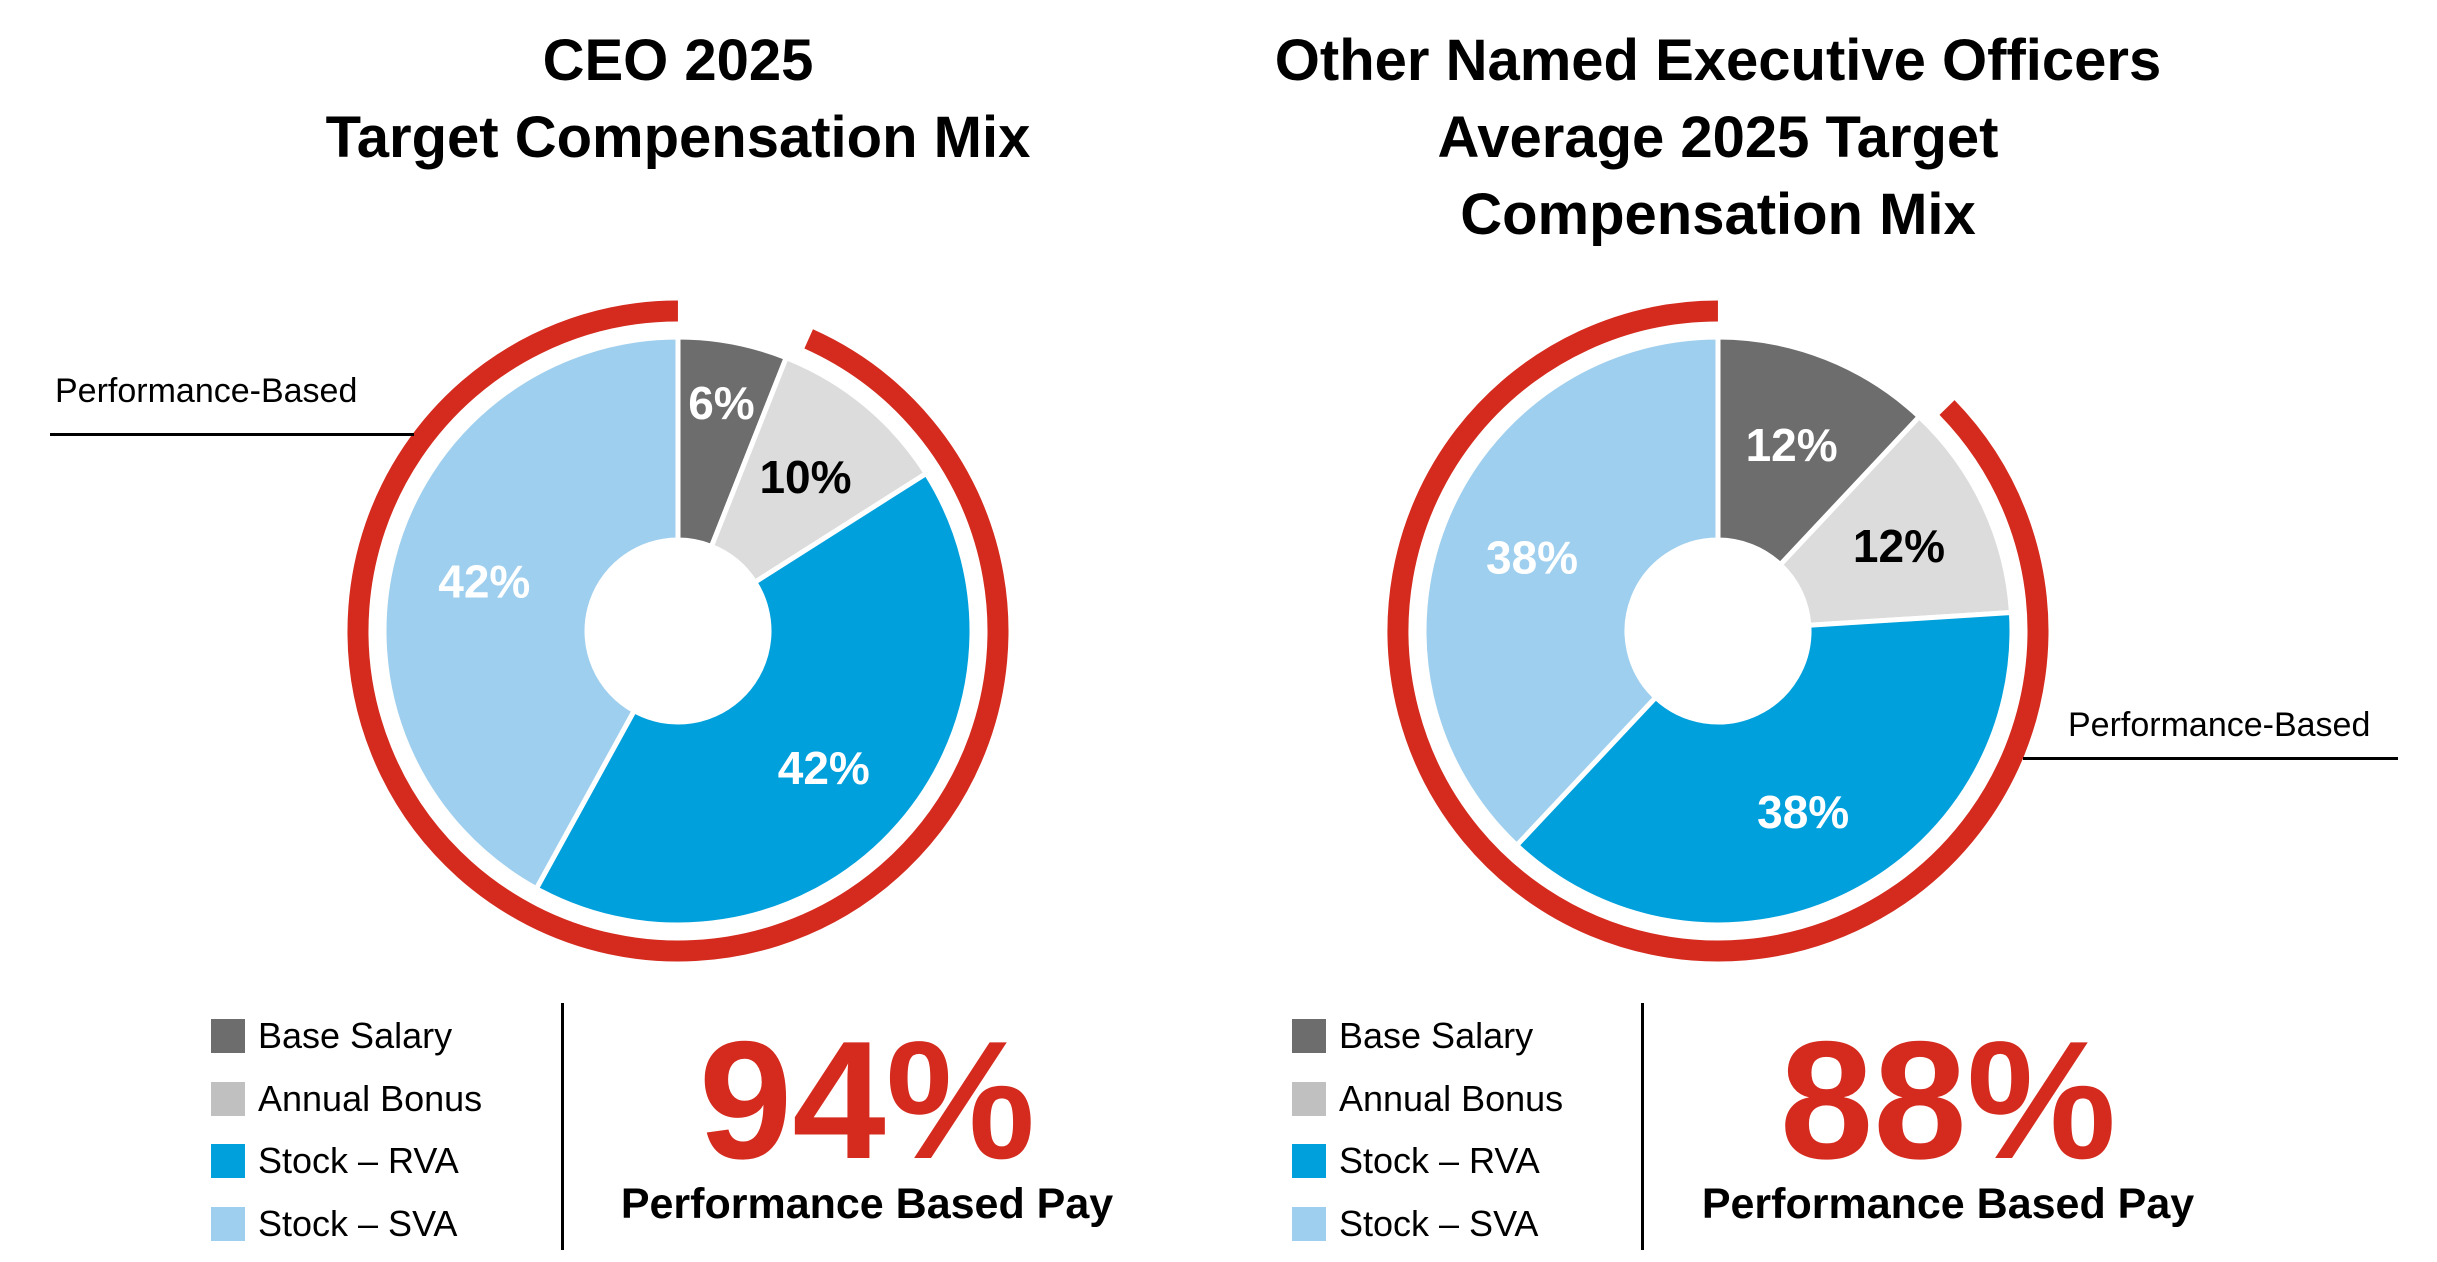 This screenshot has width=2437, height=1262. I want to click on data-label: 6%, so click(721, 403).